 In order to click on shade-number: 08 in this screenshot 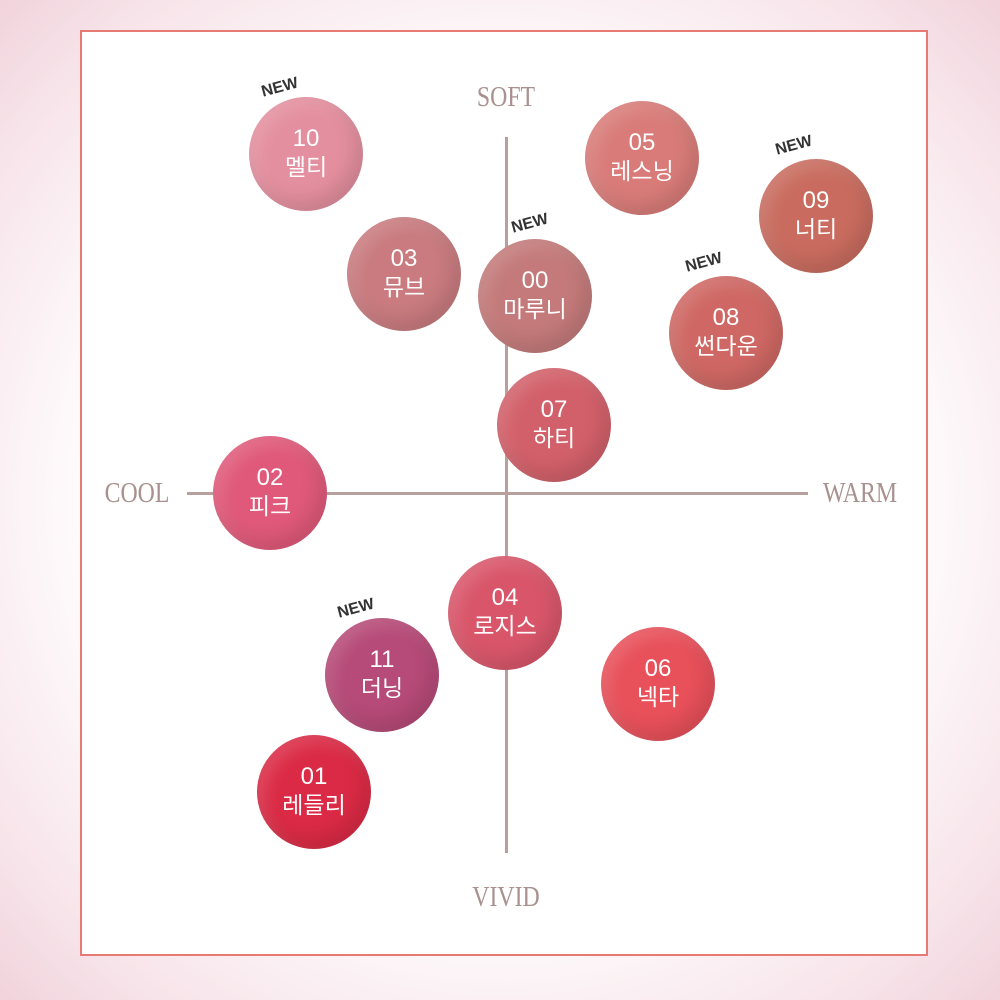, I will do `click(726, 317)`.